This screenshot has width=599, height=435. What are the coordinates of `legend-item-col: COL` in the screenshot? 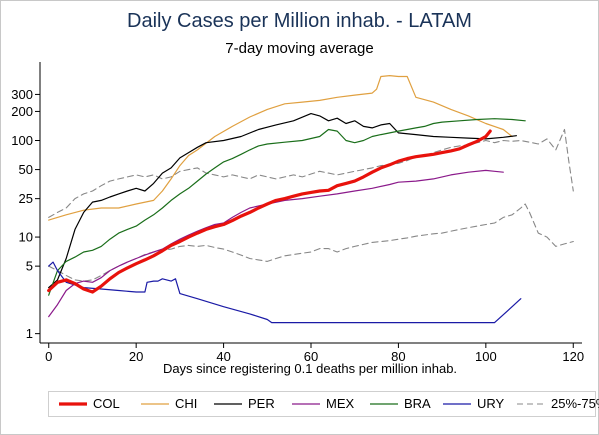 It's located at (98, 404).